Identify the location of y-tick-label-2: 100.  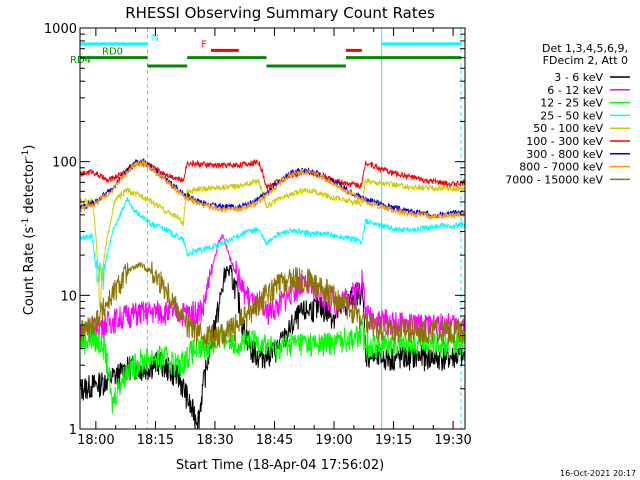
(64, 163).